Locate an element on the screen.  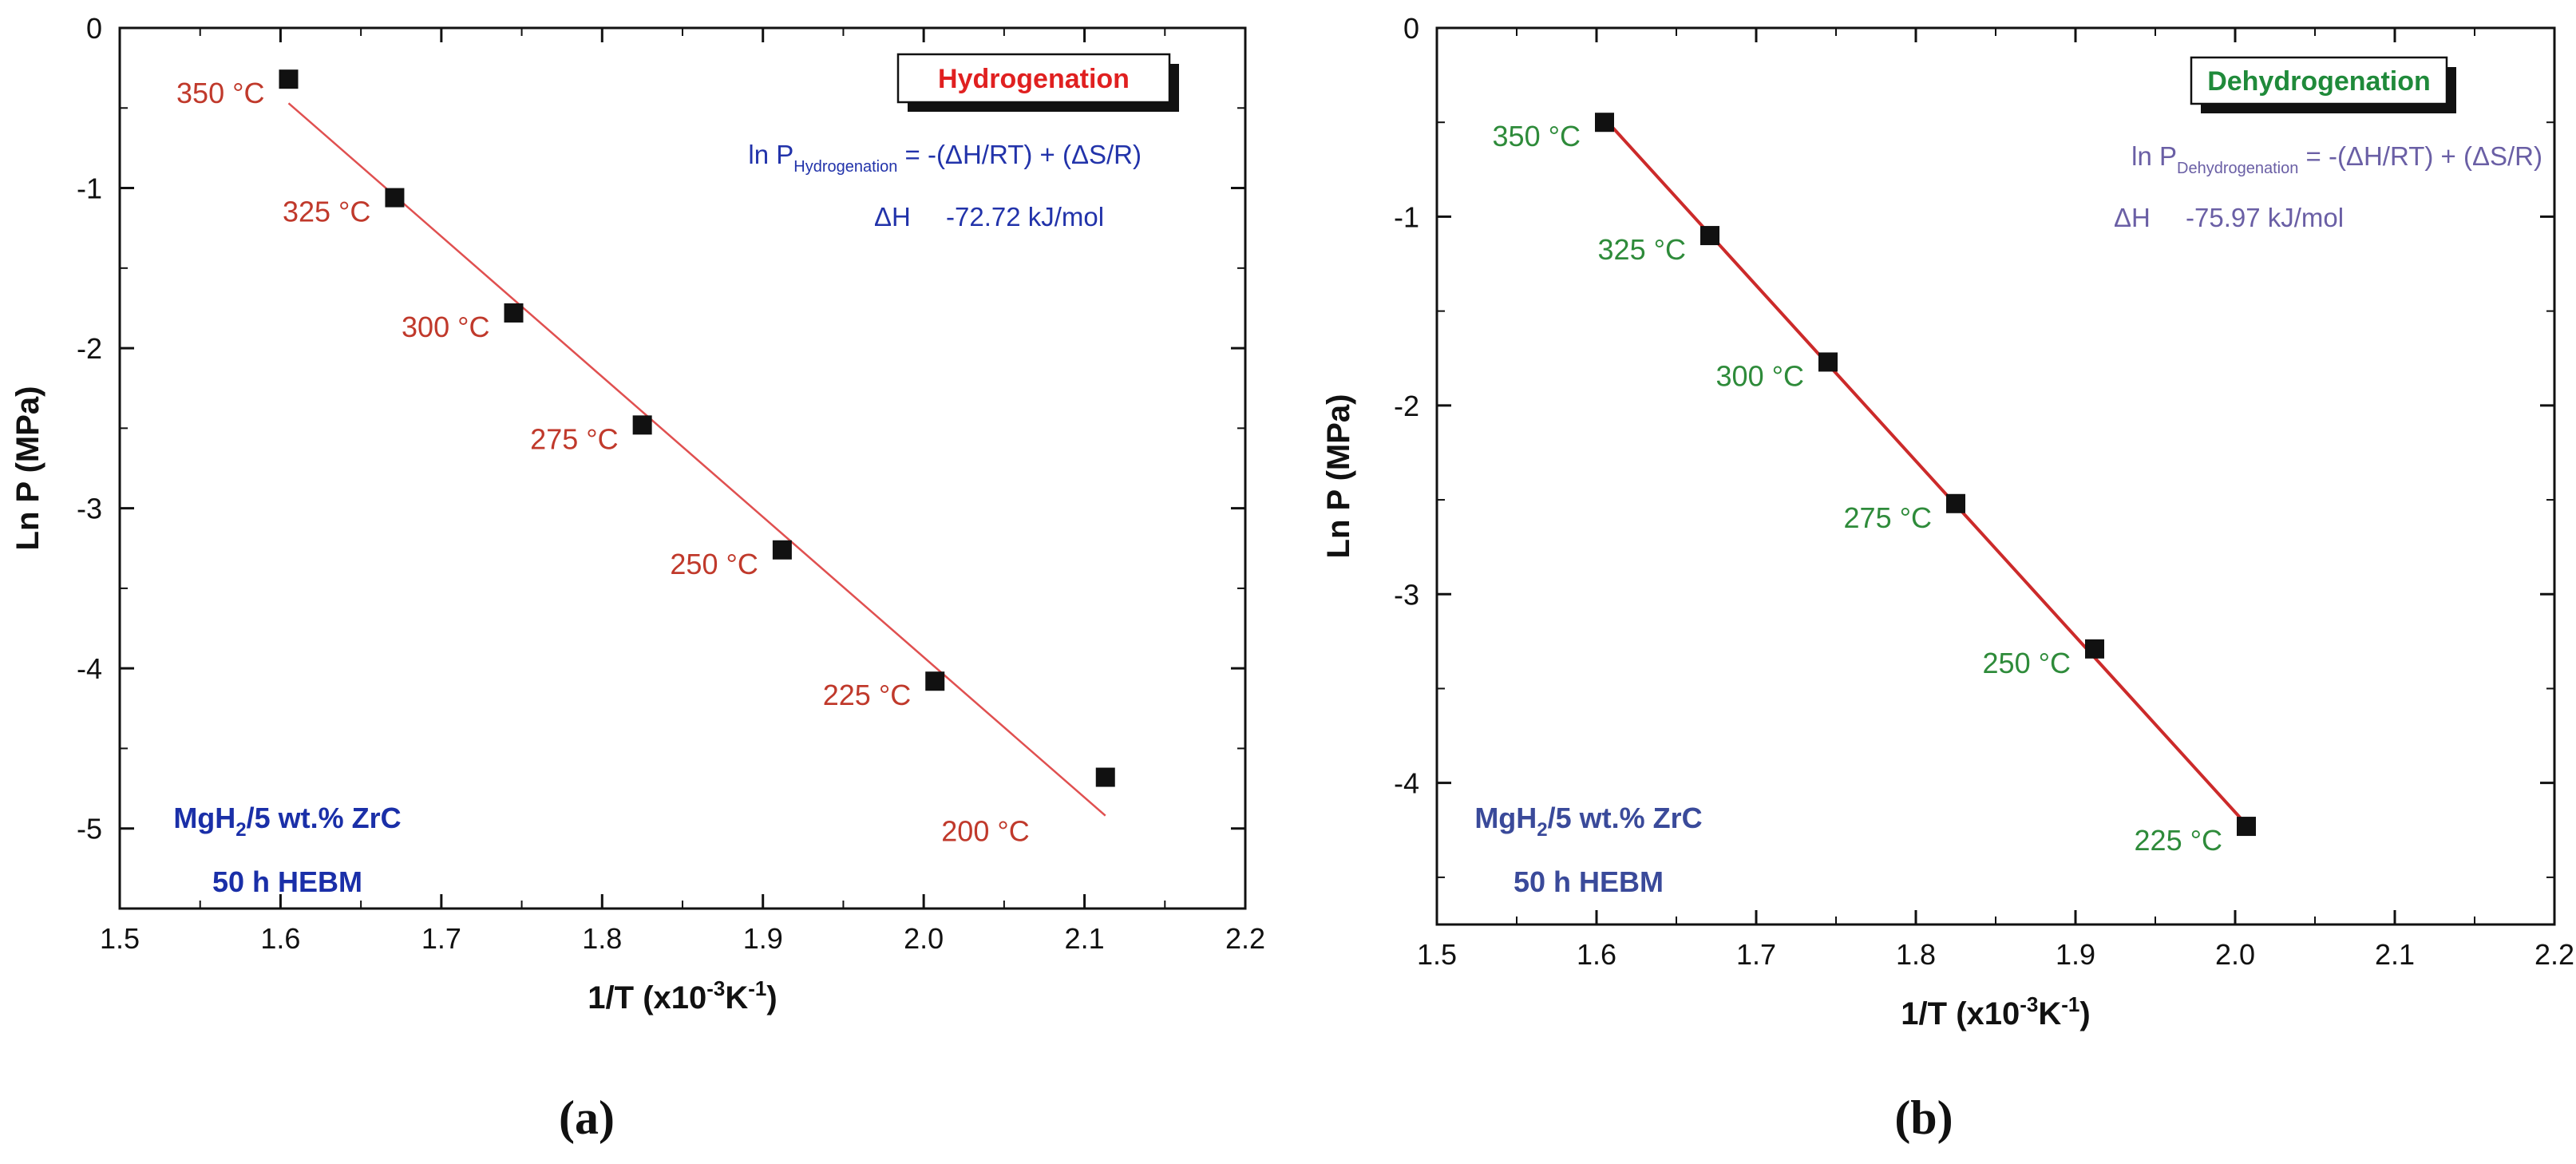
equation-text: ln PDehydrogenation = -(ΔH/RT) + (ΔS/R) is located at coordinates (2337, 159).